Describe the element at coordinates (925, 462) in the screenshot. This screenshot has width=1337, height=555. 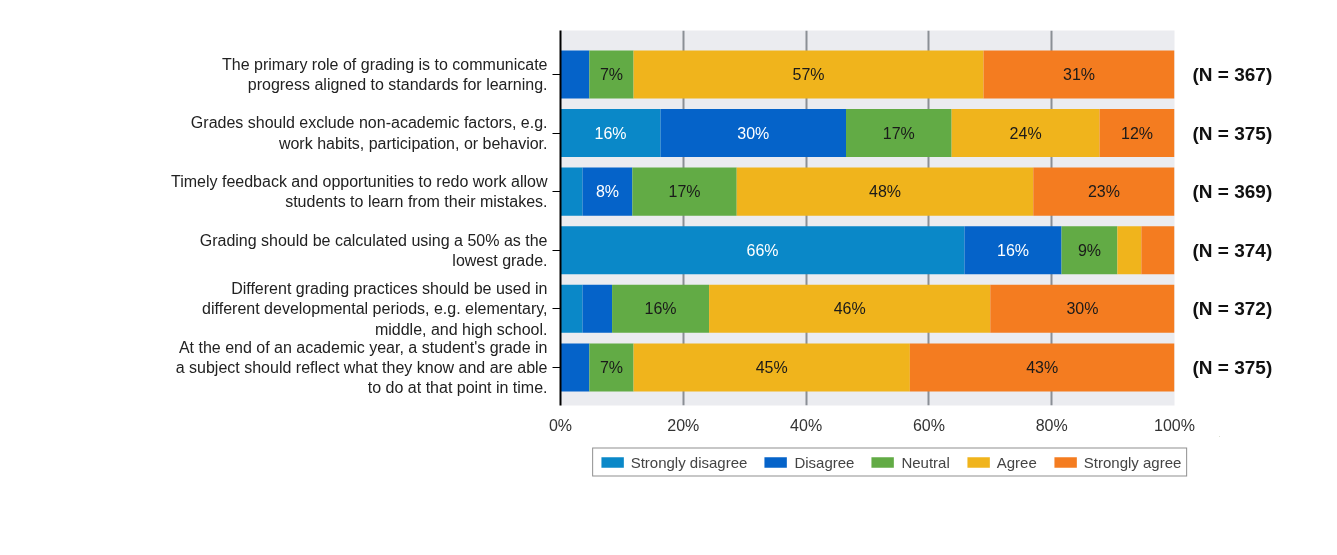
I see `legend-label: Neutral` at that location.